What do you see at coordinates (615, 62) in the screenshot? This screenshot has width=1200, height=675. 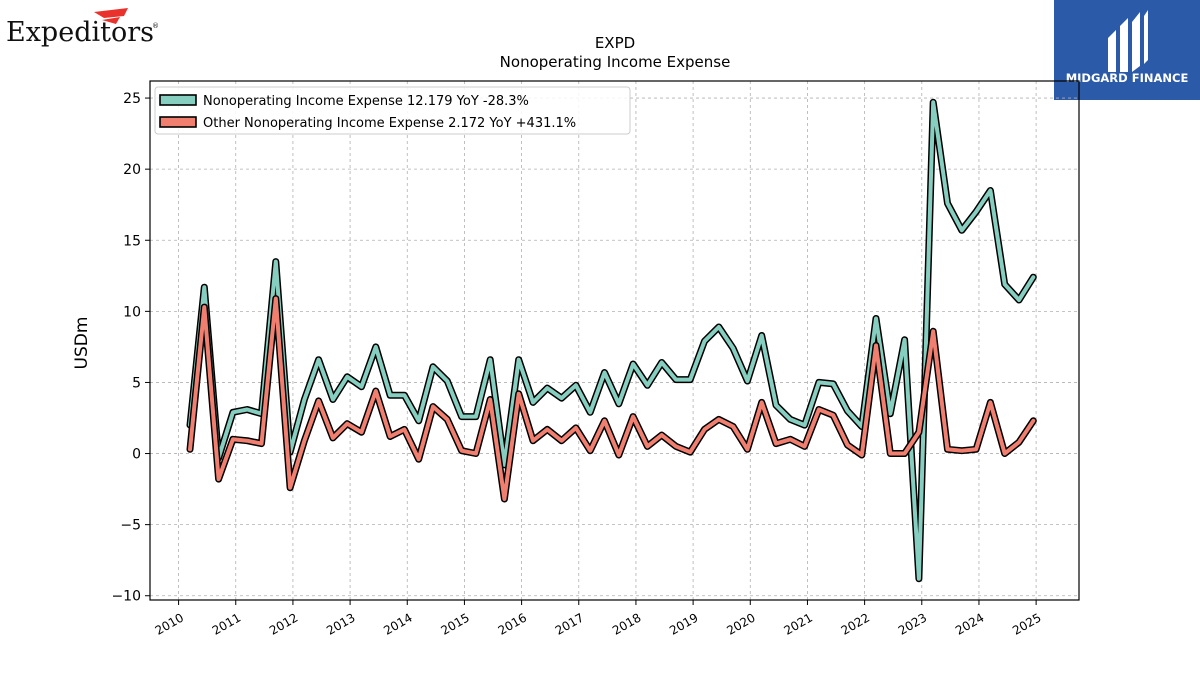 I see `chart-subtitle: Nonoperating Income Expense` at bounding box center [615, 62].